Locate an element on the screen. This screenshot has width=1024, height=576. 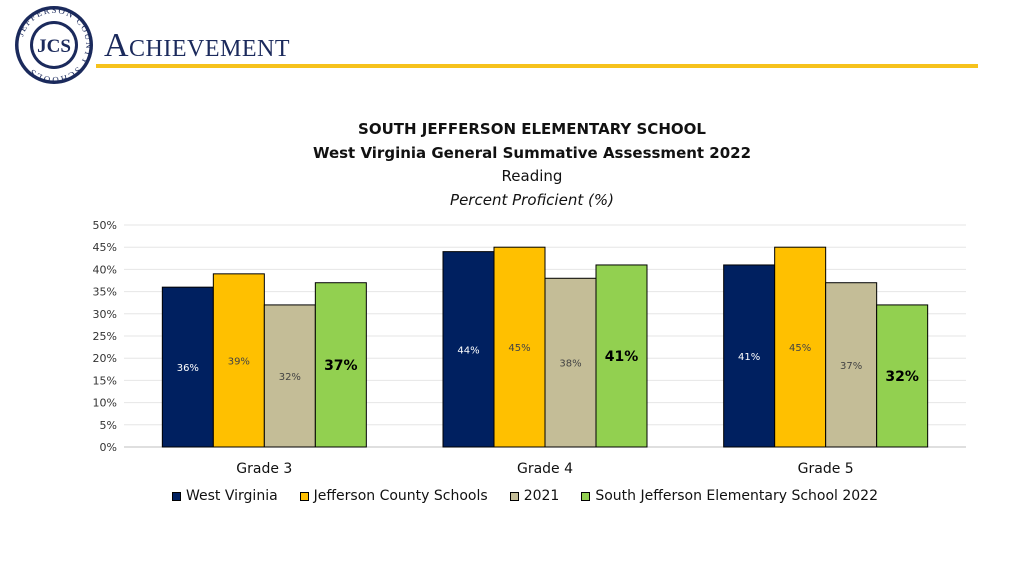
legend-item: Jefferson County Schools is located at coordinates (393, 496).